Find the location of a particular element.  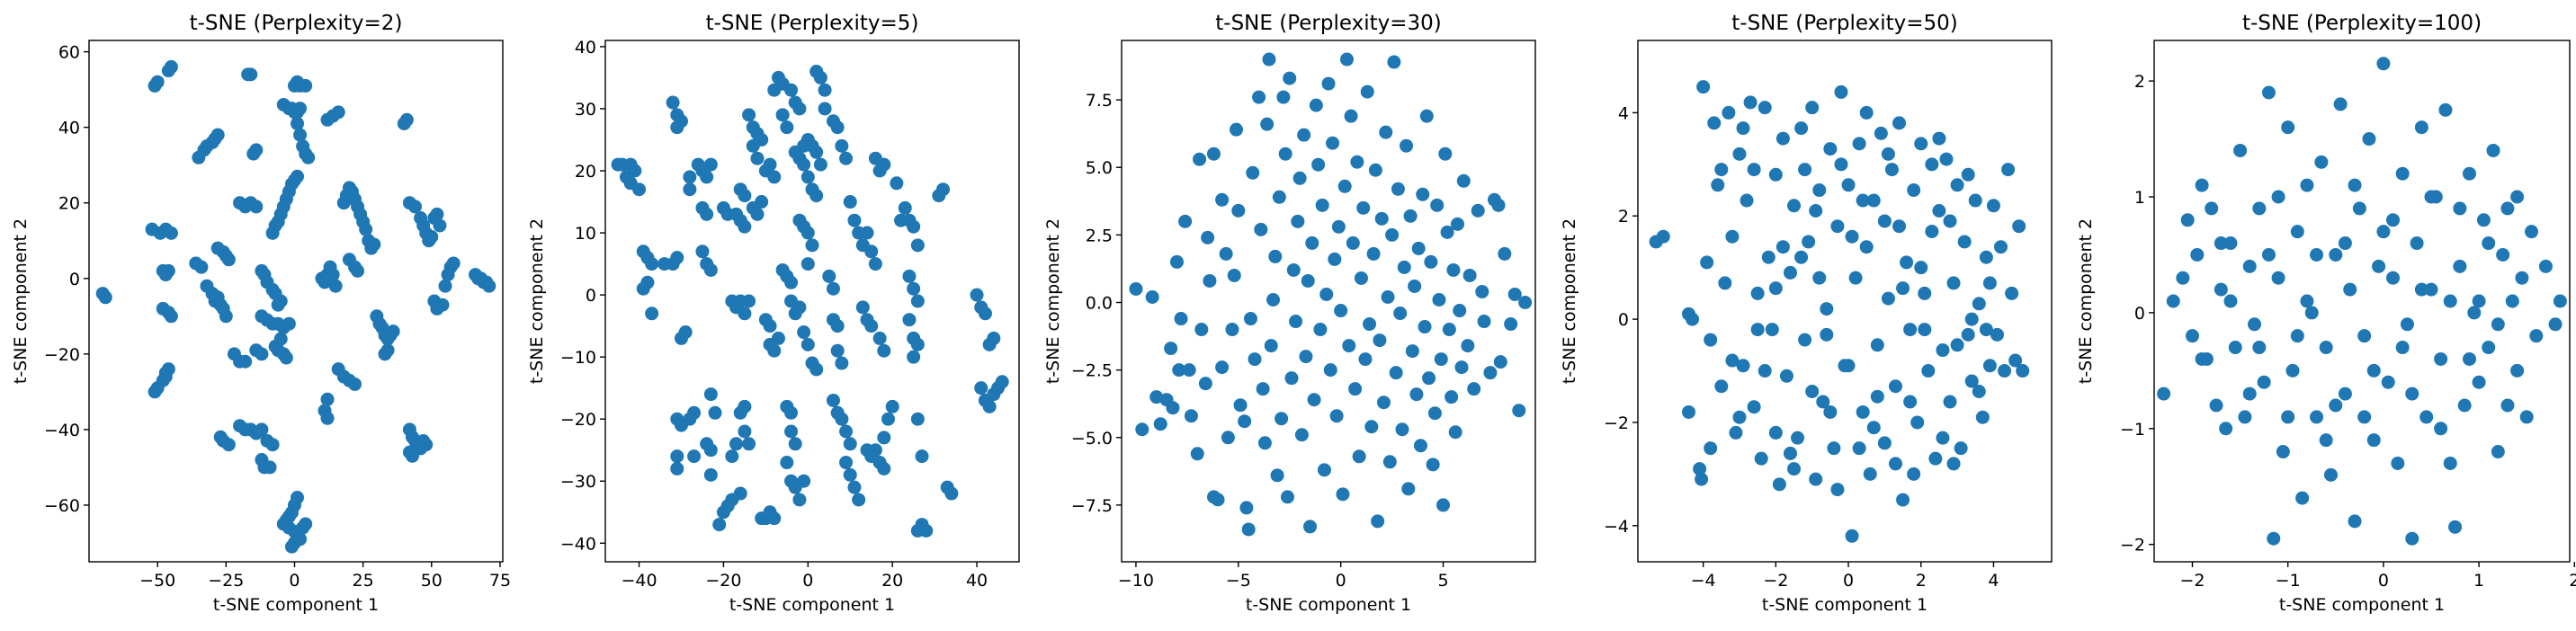

y-axis-label: t-SNE component 2 is located at coordinates (2086, 301).